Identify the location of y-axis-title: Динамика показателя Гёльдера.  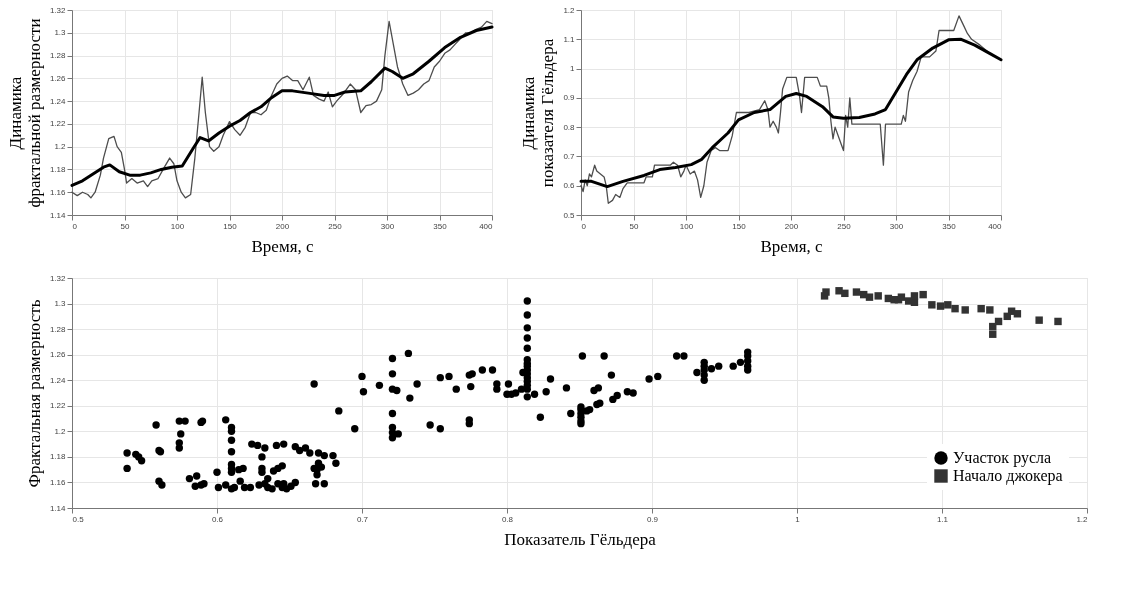
(538, 113).